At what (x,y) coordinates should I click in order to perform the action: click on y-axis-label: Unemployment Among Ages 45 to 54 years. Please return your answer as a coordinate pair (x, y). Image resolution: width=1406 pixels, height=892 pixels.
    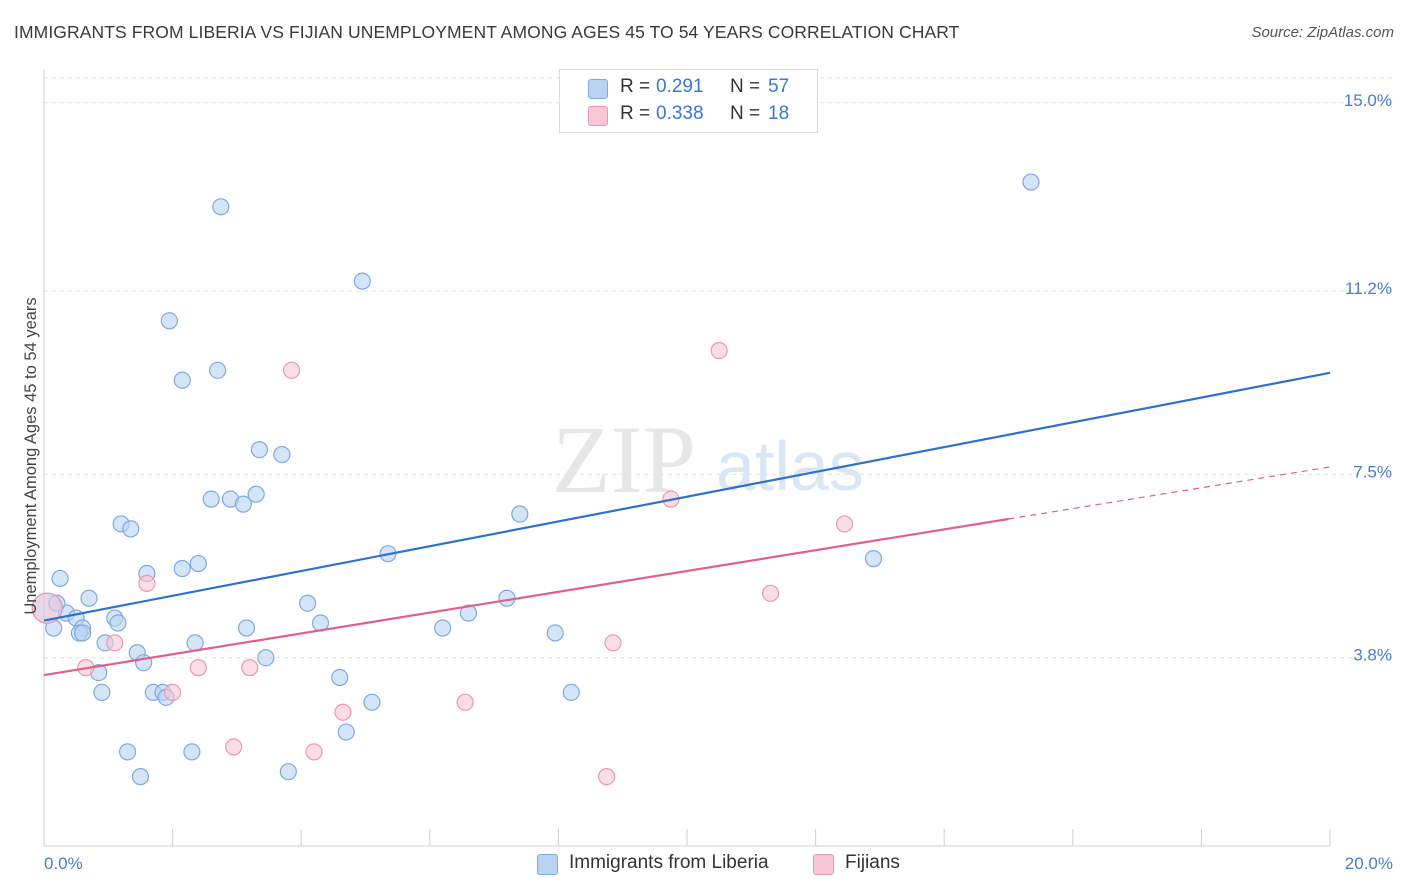
    Looking at the image, I should click on (31, 455).